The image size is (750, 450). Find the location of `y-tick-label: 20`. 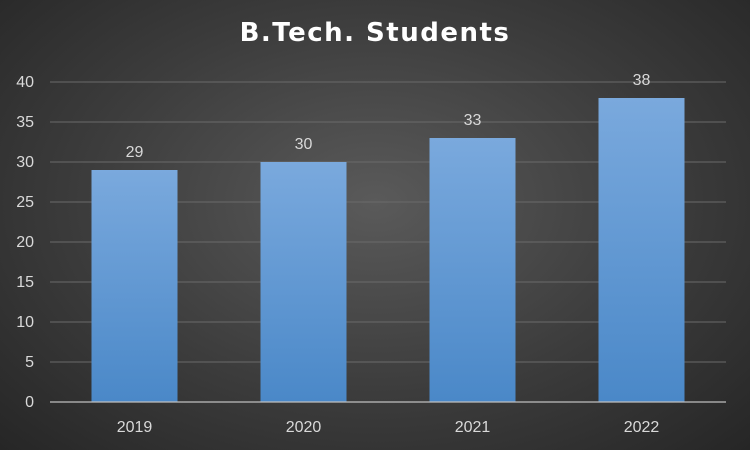

y-tick-label: 20 is located at coordinates (25, 242).